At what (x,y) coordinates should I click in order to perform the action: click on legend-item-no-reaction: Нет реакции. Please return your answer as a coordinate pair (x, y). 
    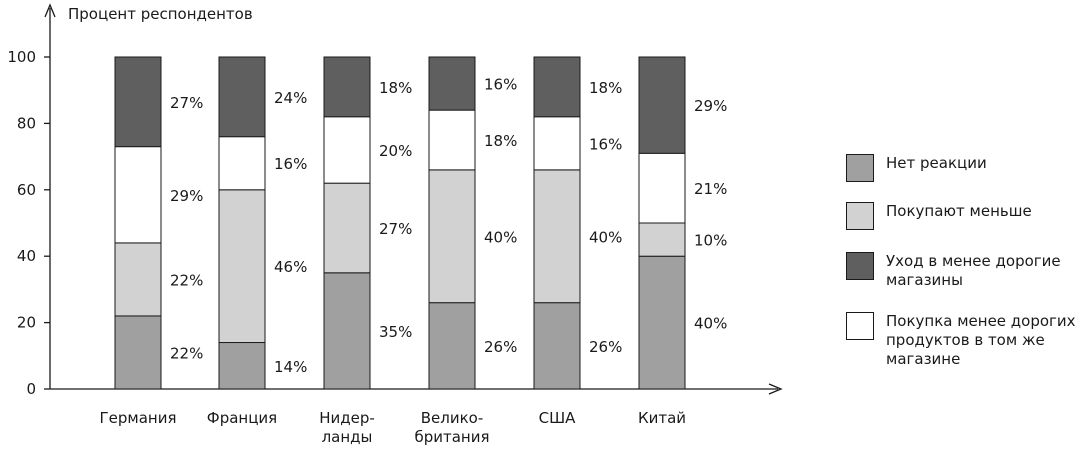
    Looking at the image, I should click on (962, 168).